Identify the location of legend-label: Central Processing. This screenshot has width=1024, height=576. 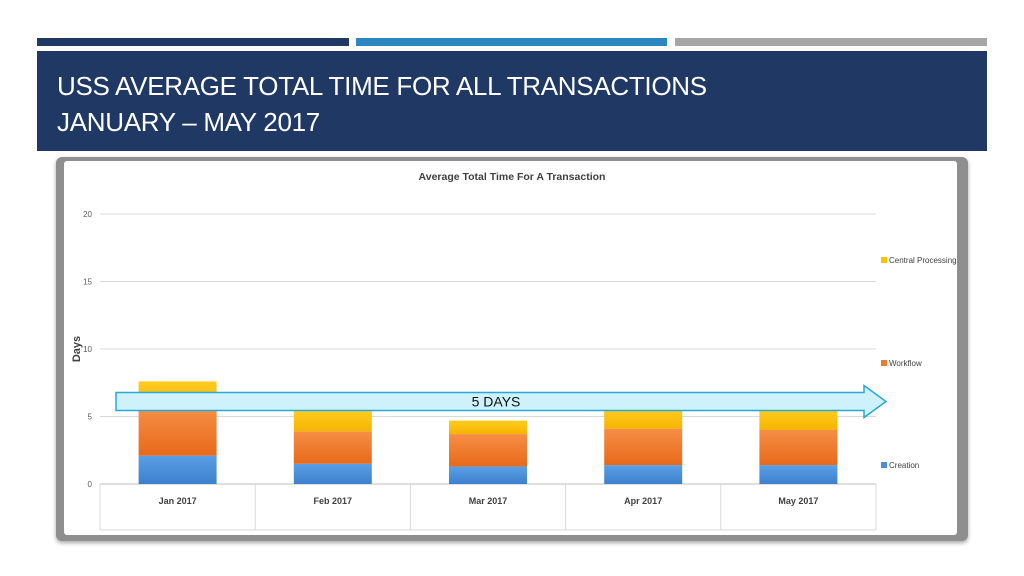
(923, 260).